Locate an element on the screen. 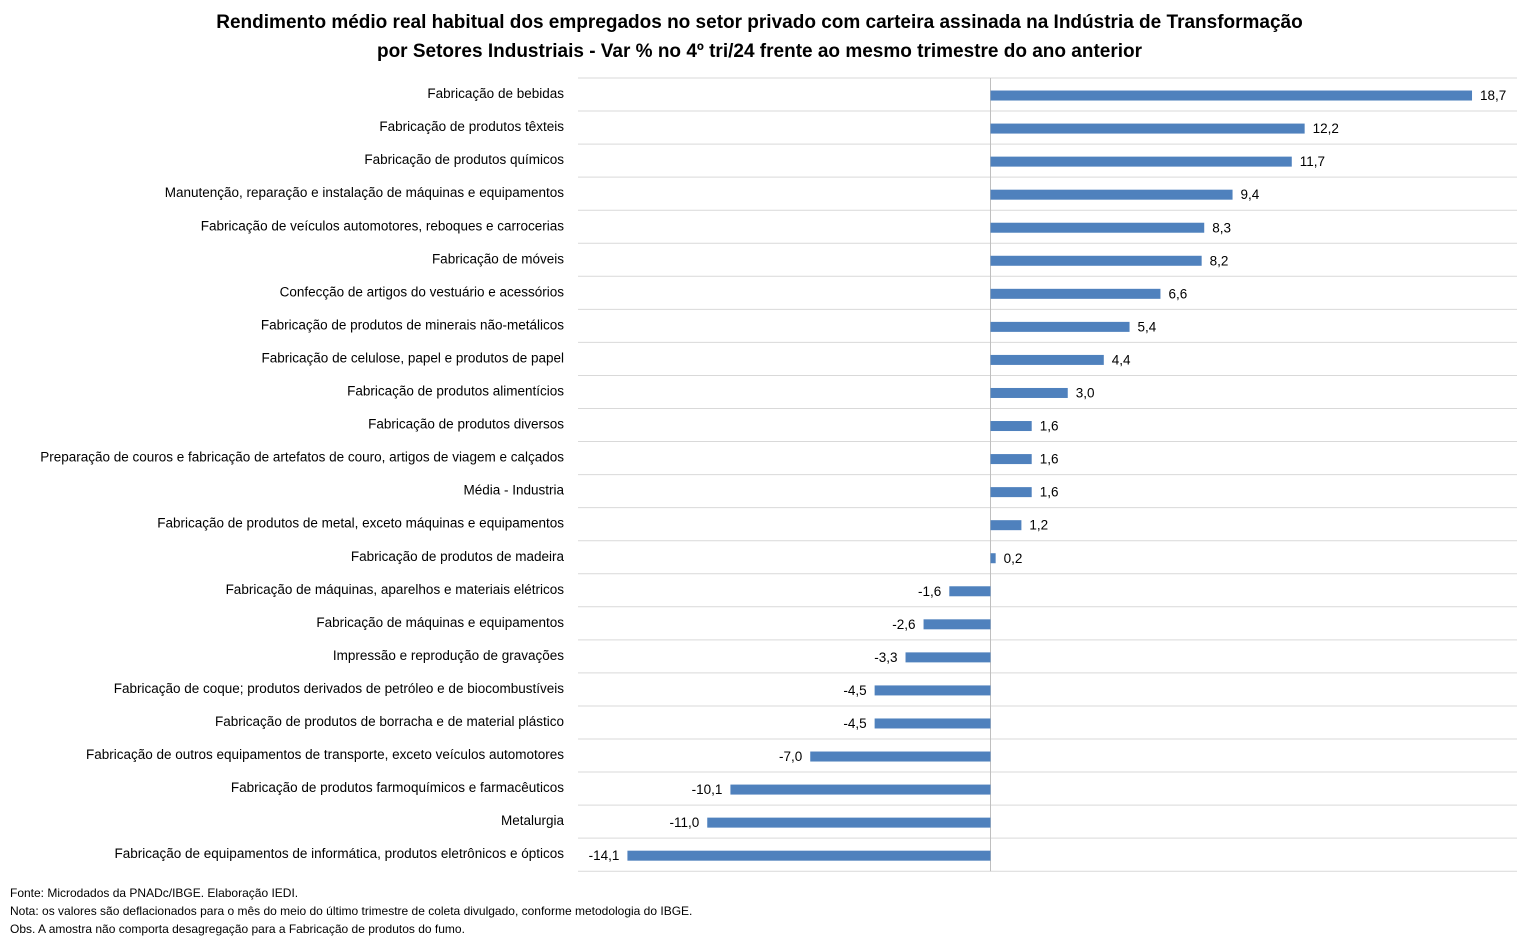 The image size is (1519, 947). category-label: Fabricação de produtos alimentícios is located at coordinates (455, 391).